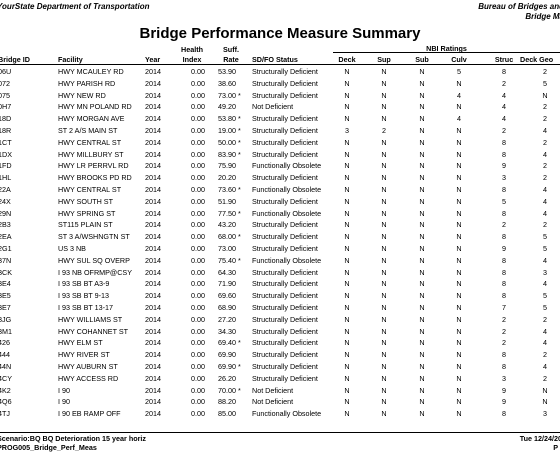 This screenshot has height=452, width=560. What do you see at coordinates (6, 213) in the screenshot?
I see `cell-bridge-id: 29N` at bounding box center [6, 213].